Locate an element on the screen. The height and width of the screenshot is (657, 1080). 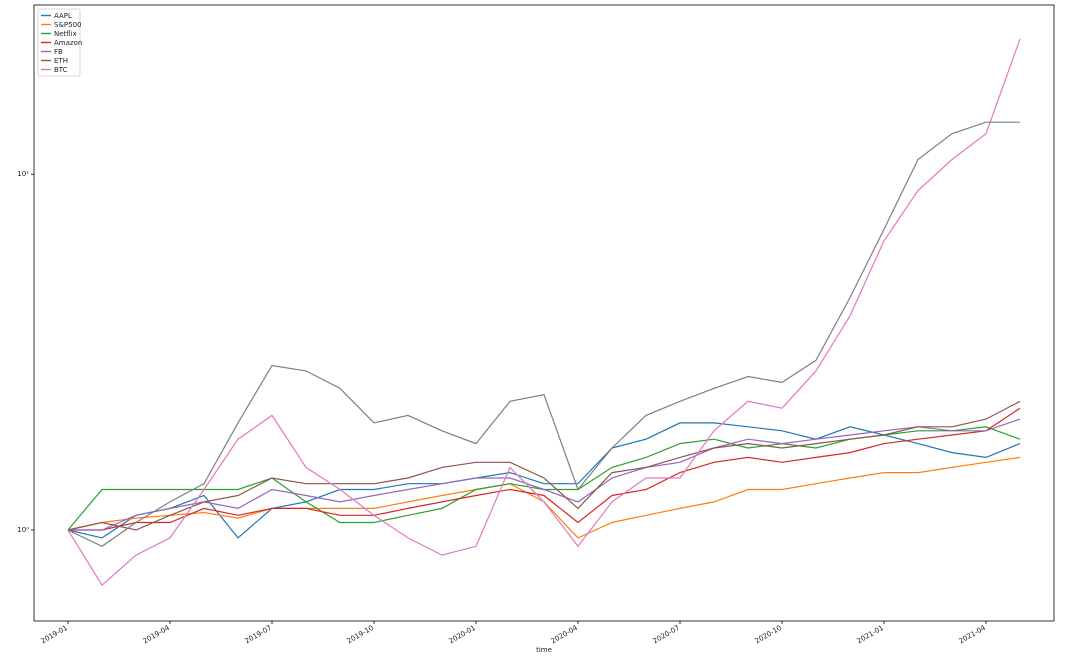
x-tick-label: 2020-04 is located at coordinates (565, 635).